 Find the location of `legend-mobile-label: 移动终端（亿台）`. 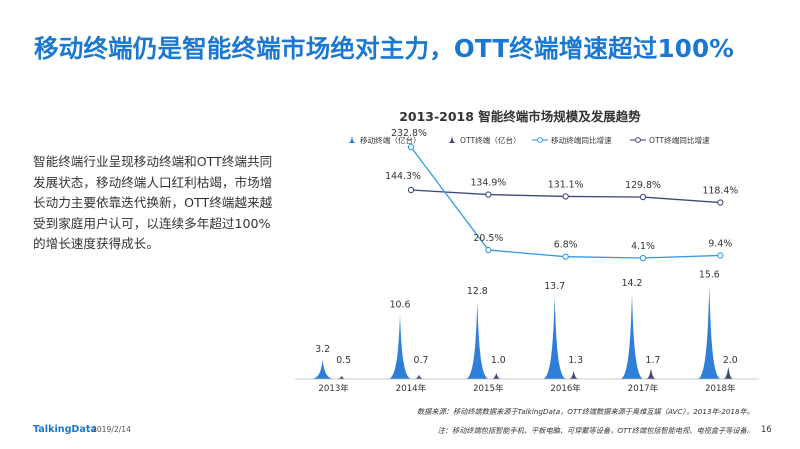

legend-mobile-label: 移动终端（亿台） is located at coordinates (390, 140).